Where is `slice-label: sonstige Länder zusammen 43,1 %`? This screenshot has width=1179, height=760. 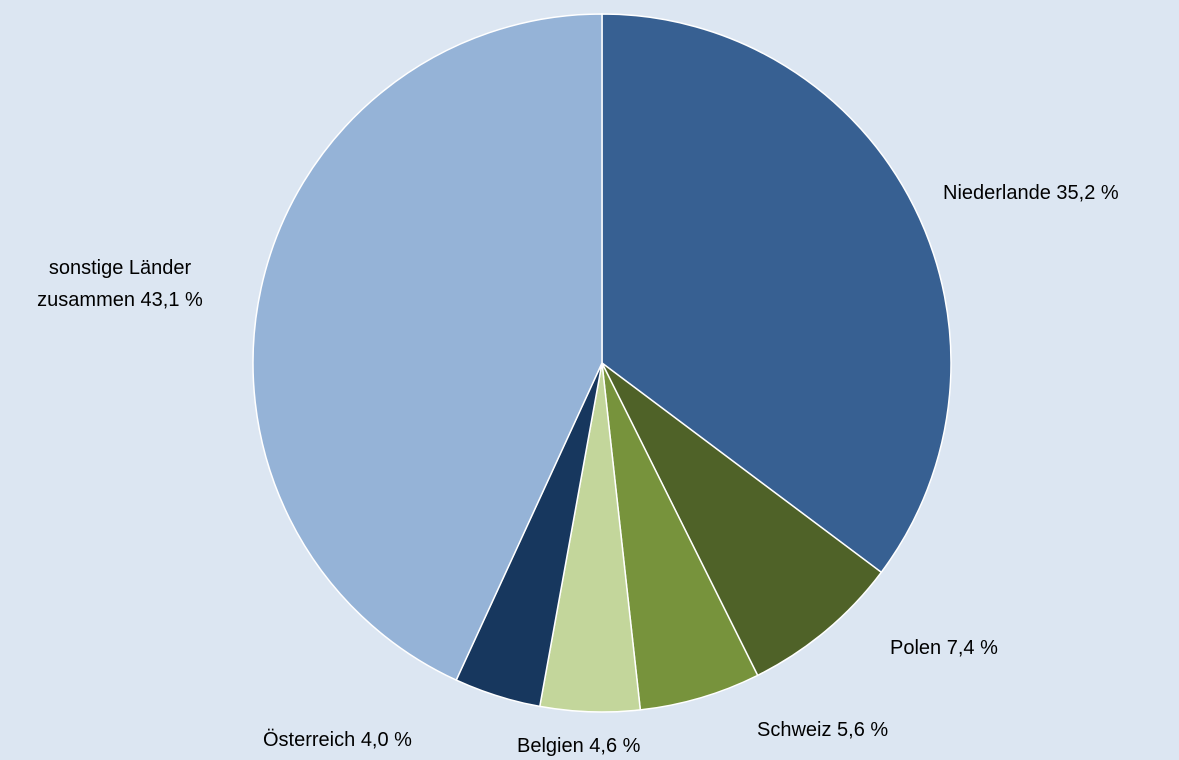
slice-label: sonstige Länder zusammen 43,1 % is located at coordinates (120, 284).